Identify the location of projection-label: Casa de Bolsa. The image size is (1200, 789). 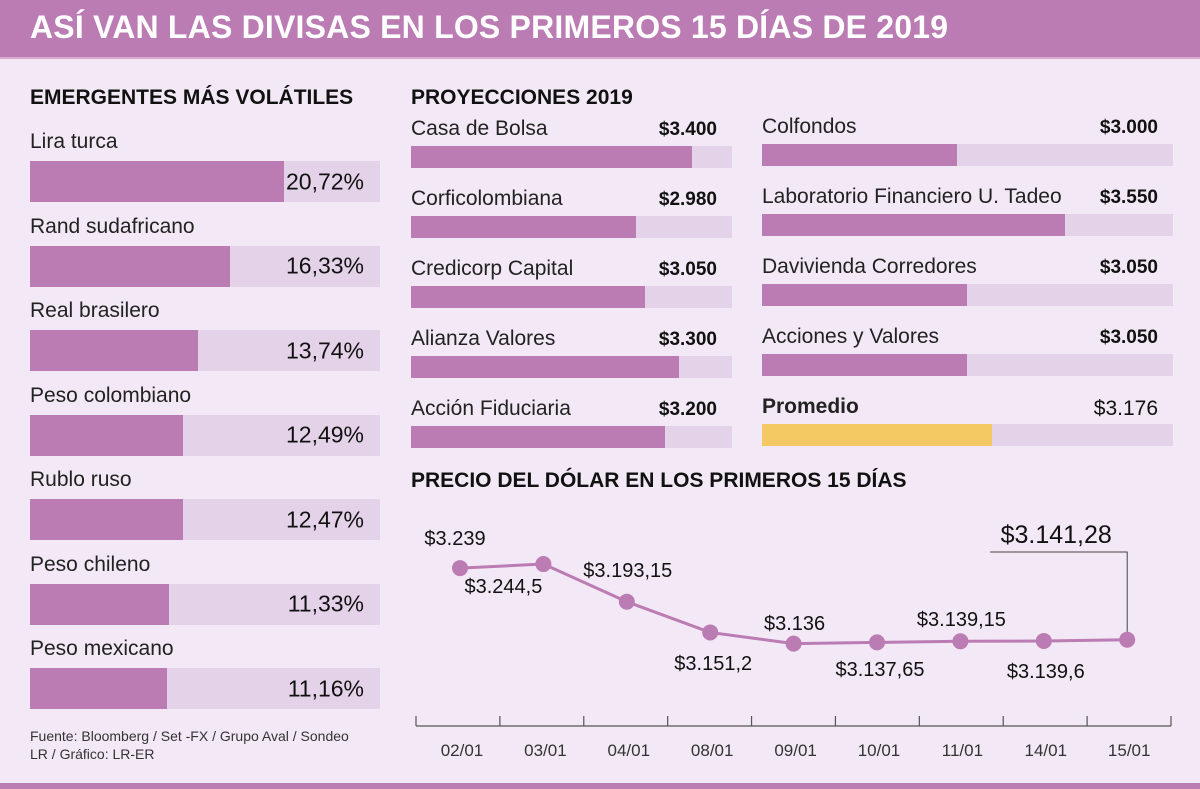
(479, 128).